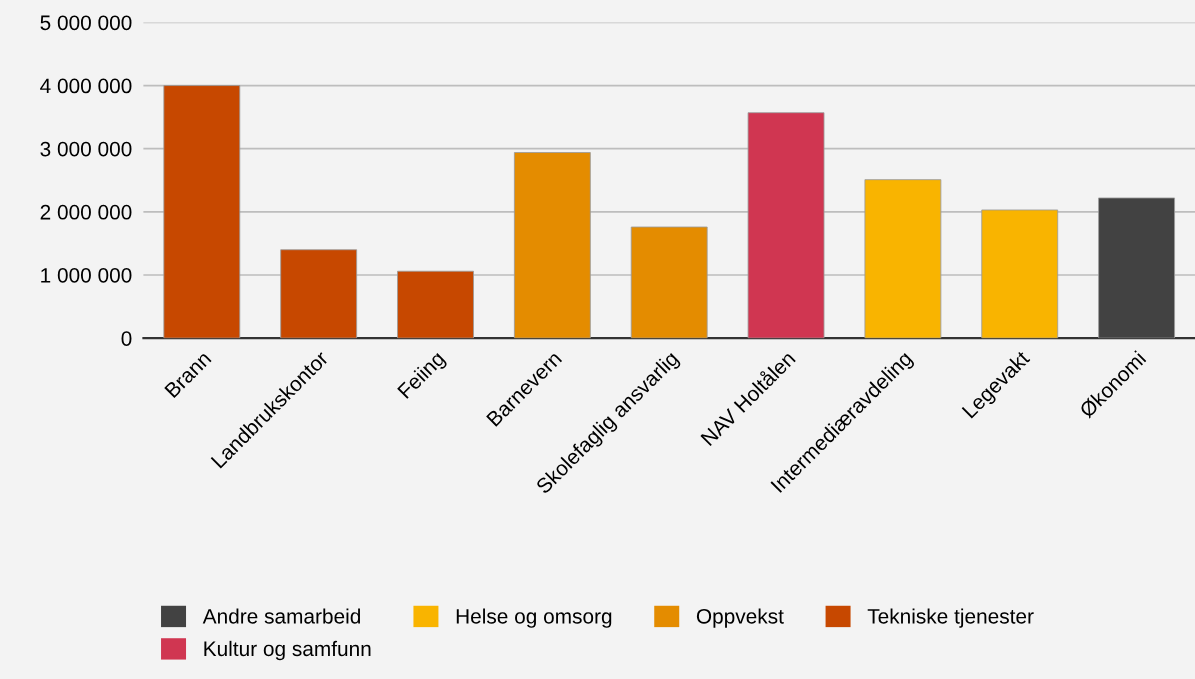 This screenshot has height=679, width=1195. What do you see at coordinates (126, 338) in the screenshot?
I see `y-tick-label: 0` at bounding box center [126, 338].